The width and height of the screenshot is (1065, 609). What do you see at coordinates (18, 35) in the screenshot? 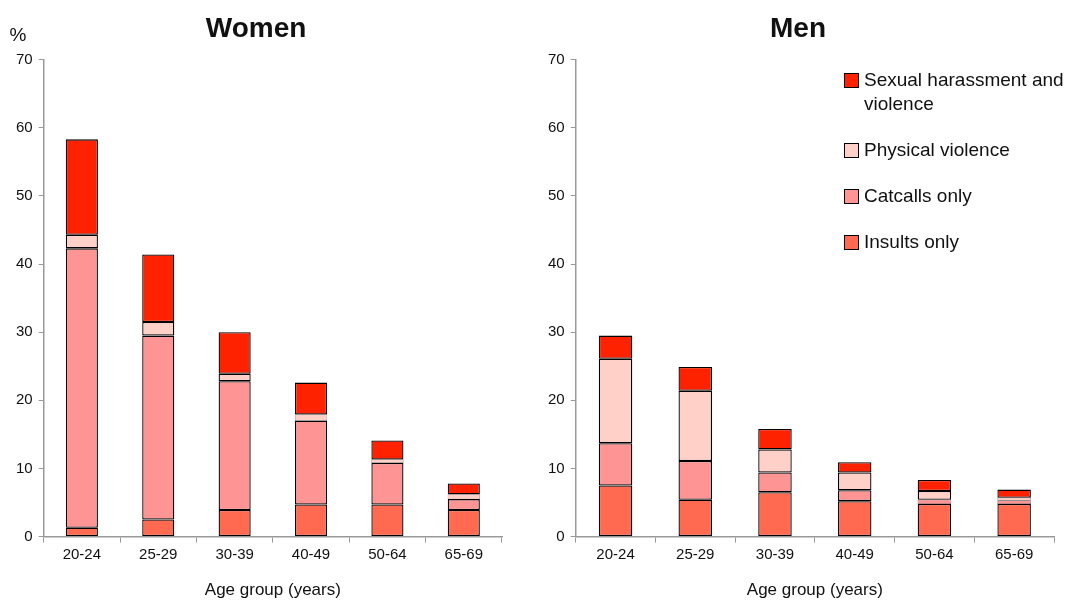
I see `y-axis-title: %` at bounding box center [18, 35].